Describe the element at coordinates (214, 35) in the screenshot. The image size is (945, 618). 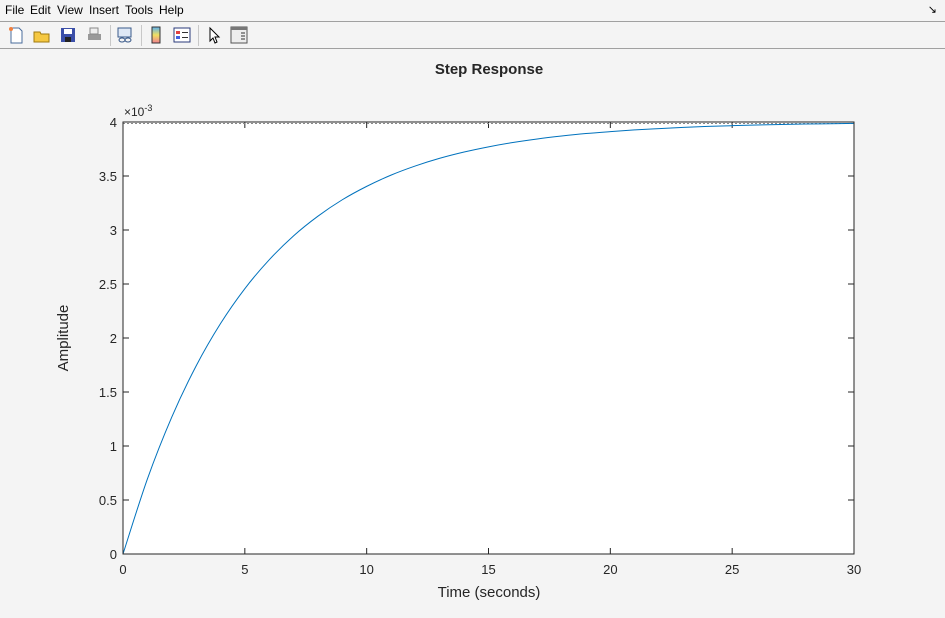
I see `pointer-icon` at that location.